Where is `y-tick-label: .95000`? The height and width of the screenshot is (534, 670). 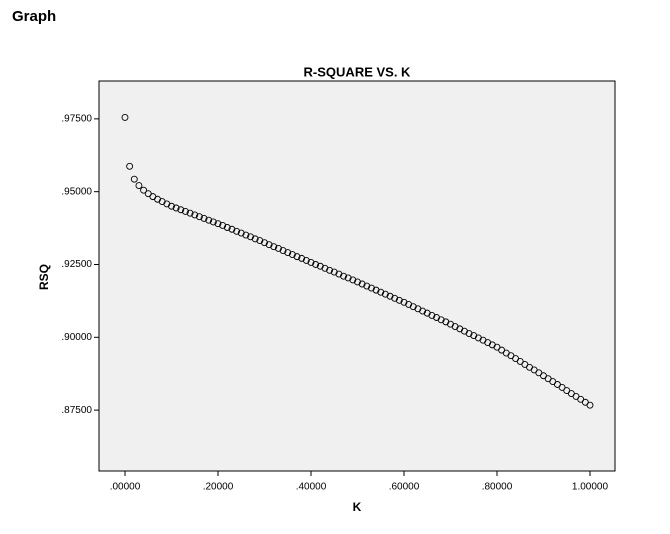 y-tick-label: .95000 is located at coordinates (76, 191).